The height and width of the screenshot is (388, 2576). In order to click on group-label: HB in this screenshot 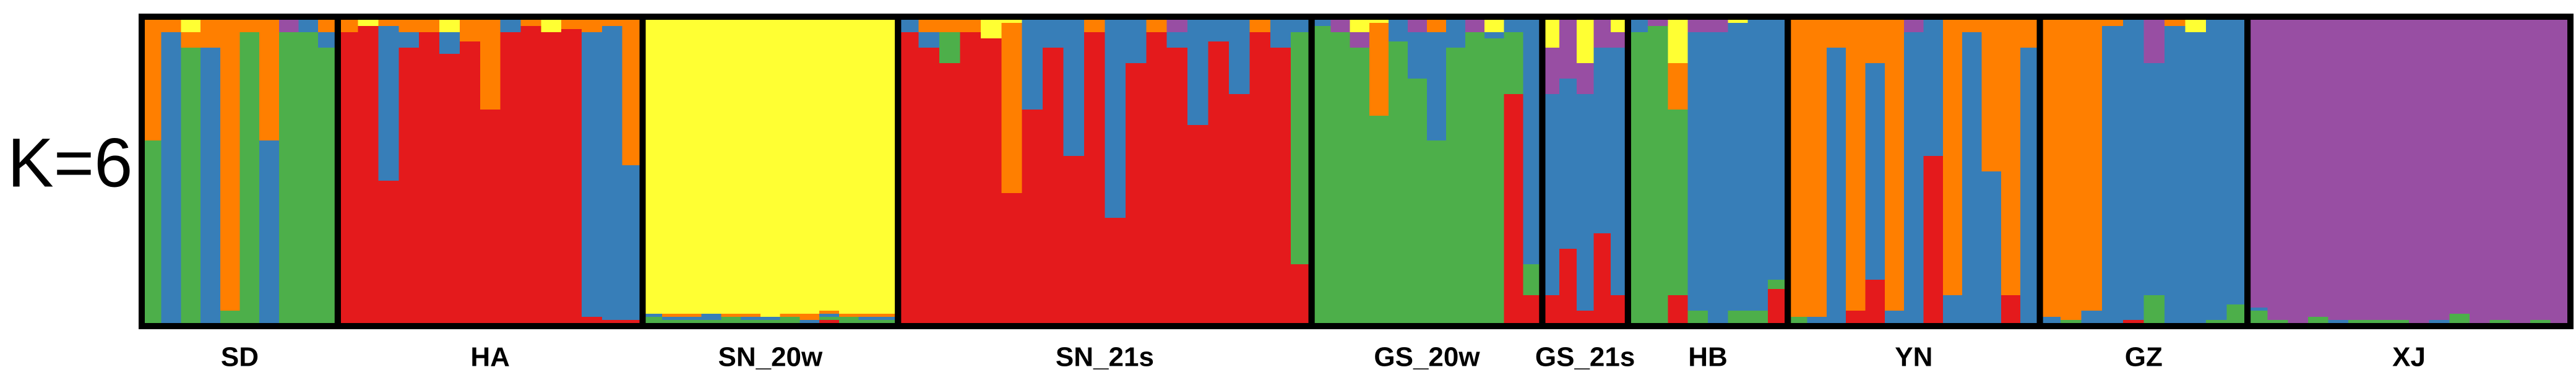, I will do `click(1708, 357)`.